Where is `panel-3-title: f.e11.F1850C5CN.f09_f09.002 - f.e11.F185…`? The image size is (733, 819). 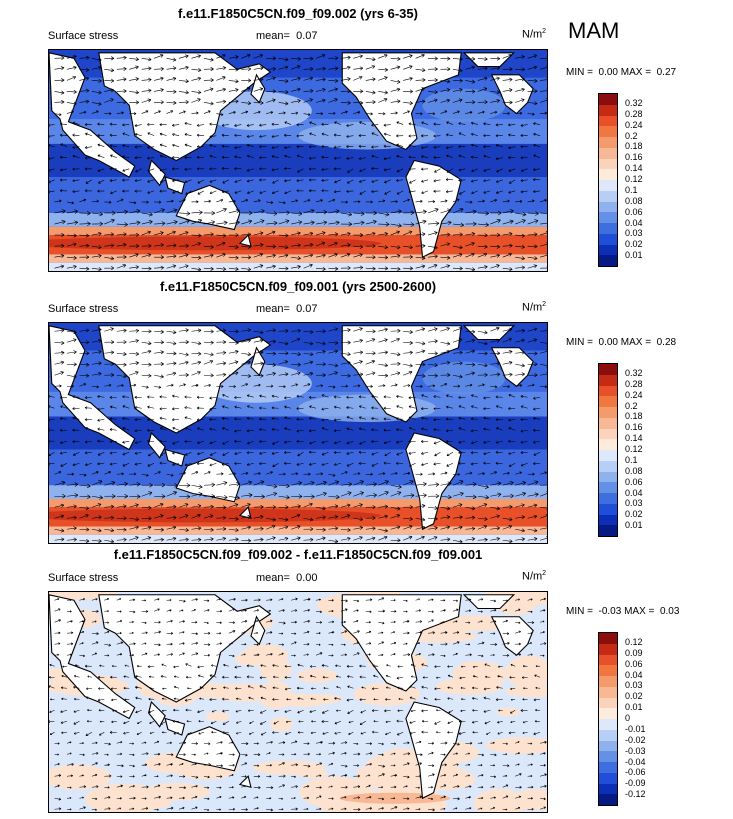 panel-3-title: f.e11.F1850C5CN.f09_f09.002 - f.e11.F185… is located at coordinates (298, 554).